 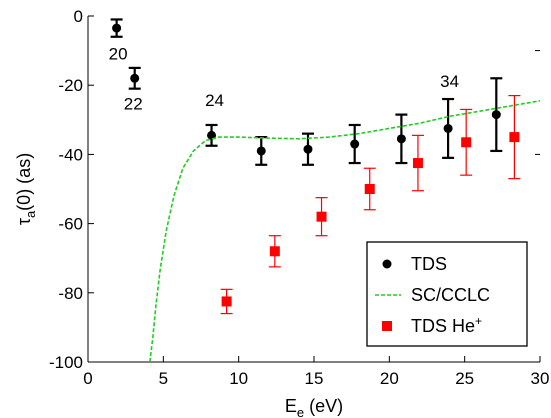 I want to click on x-axis-title: Ee (eV), so click(x=314, y=407).